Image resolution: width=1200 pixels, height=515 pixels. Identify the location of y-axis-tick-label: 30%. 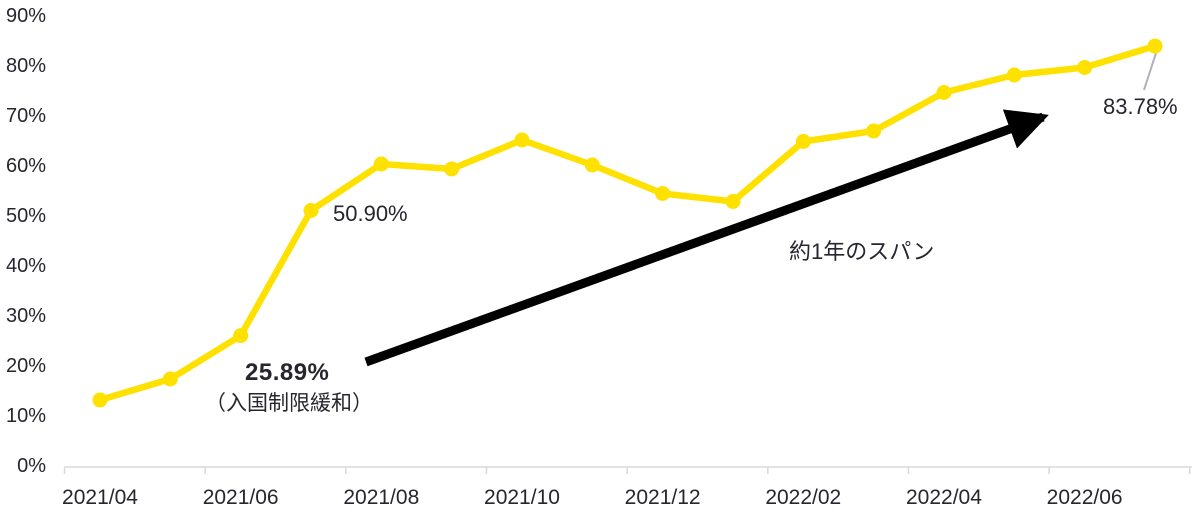
(26, 316).